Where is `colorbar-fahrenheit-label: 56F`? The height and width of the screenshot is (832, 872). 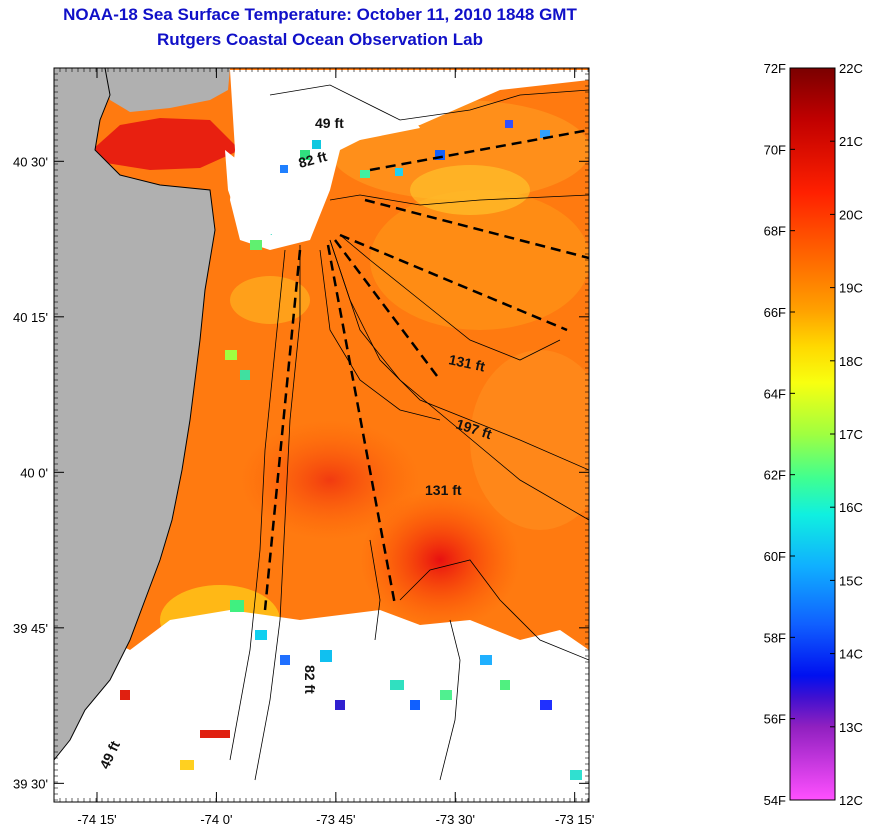
colorbar-fahrenheit-label: 56F is located at coordinates (775, 719).